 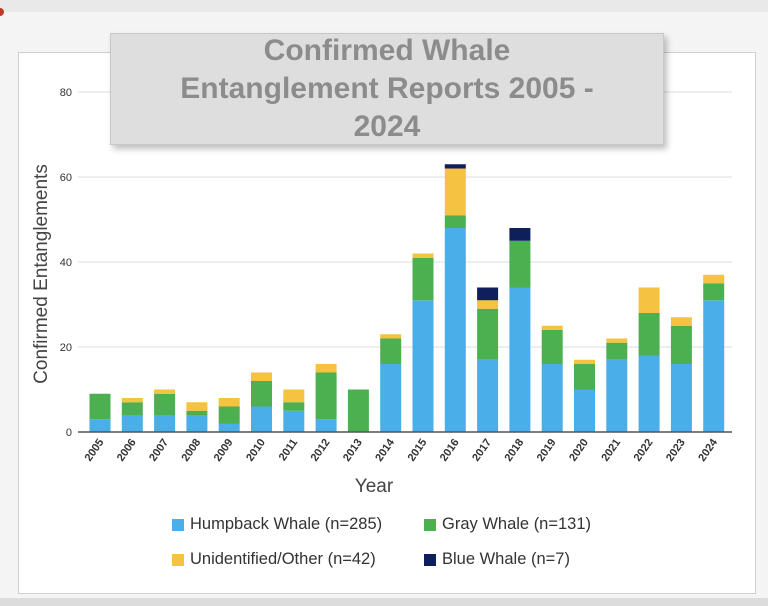 I want to click on x-axis-label: Year, so click(x=374, y=486).